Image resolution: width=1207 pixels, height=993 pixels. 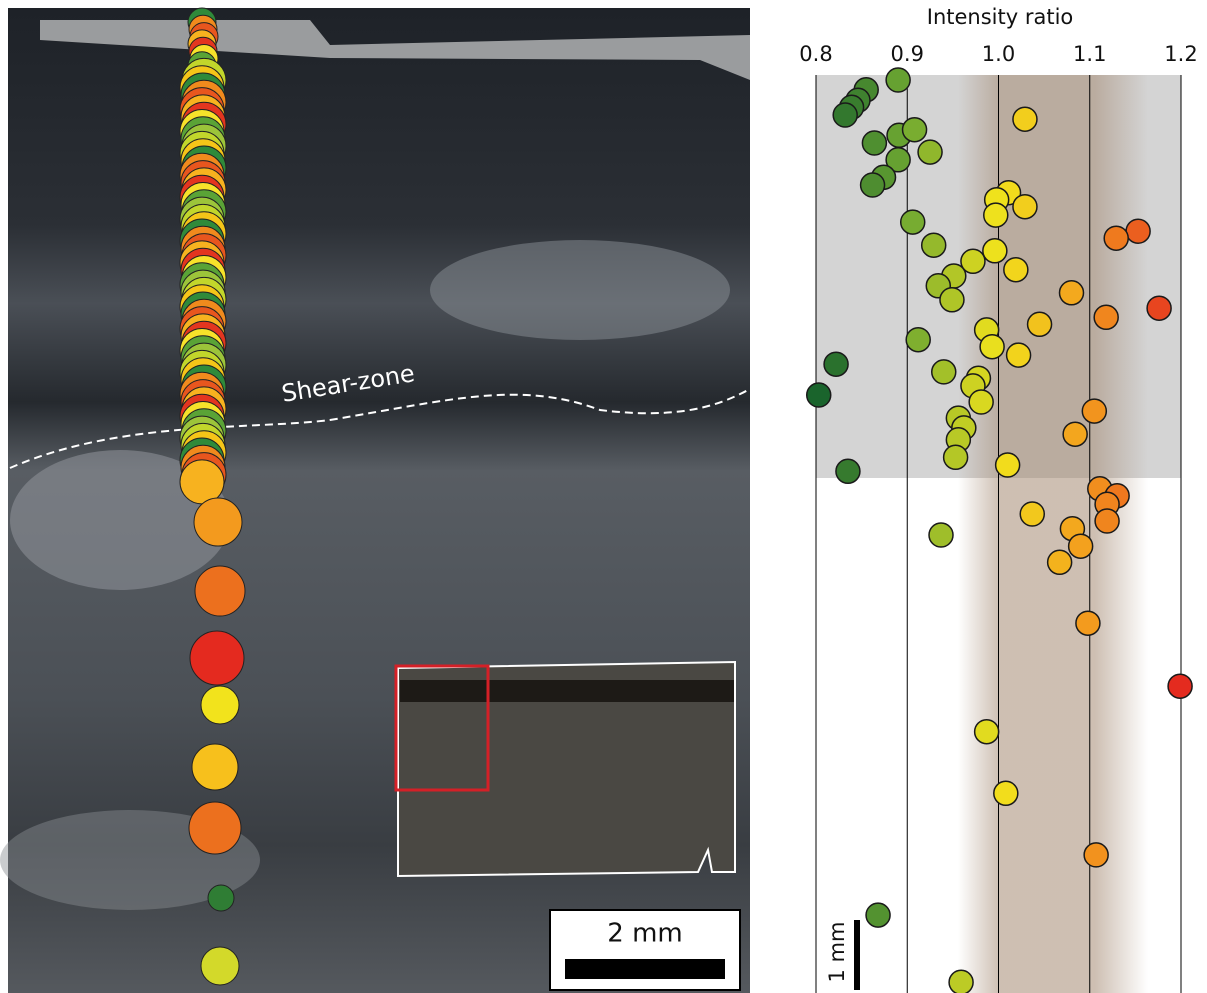 I want to click on x-tick-label: 0.9, so click(x=907, y=54).